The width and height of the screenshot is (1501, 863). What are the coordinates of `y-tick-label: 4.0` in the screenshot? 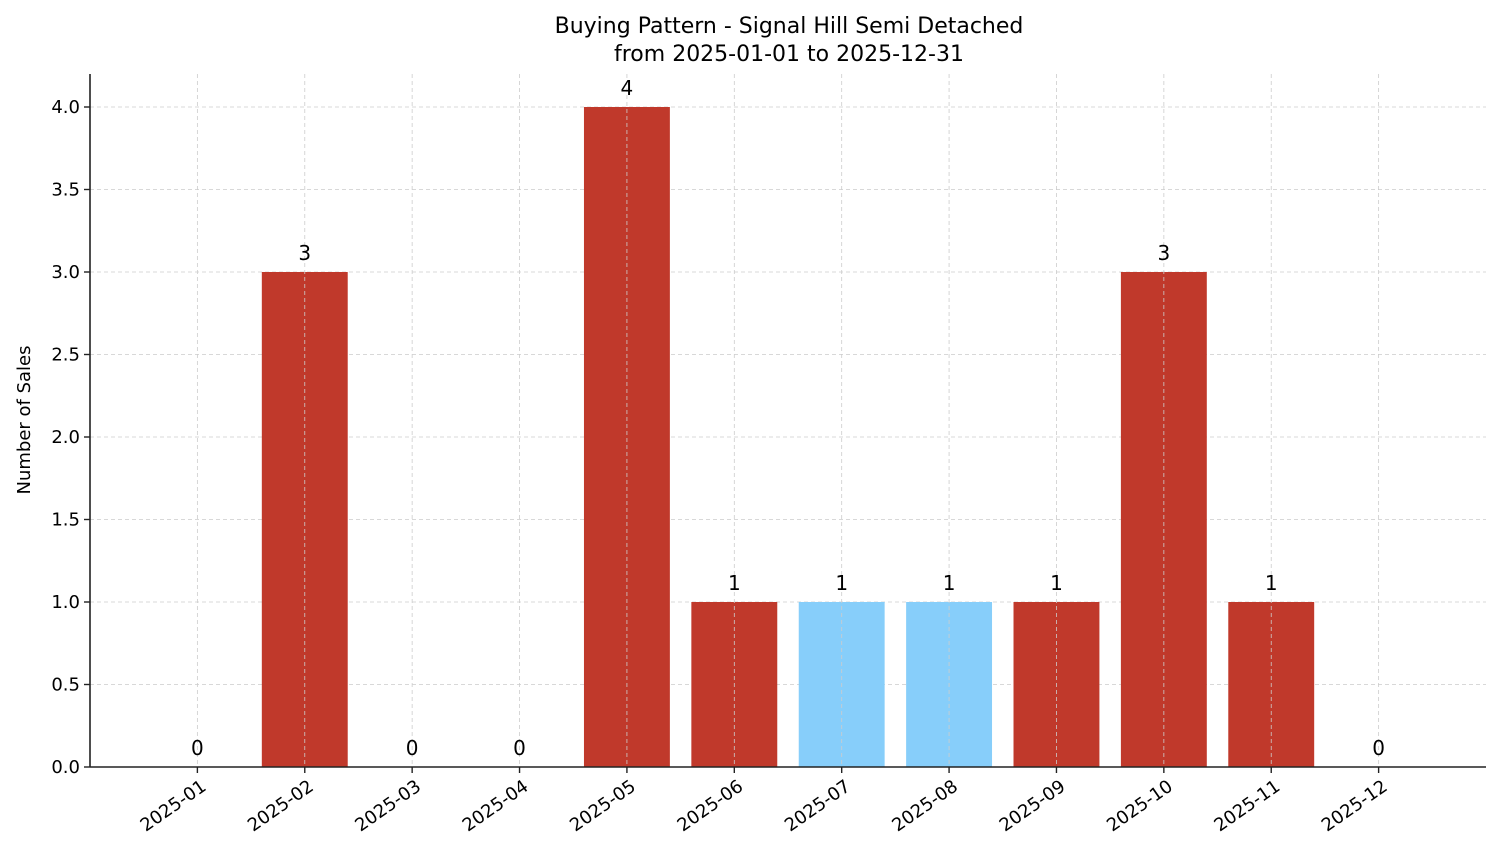 It's located at (65, 107).